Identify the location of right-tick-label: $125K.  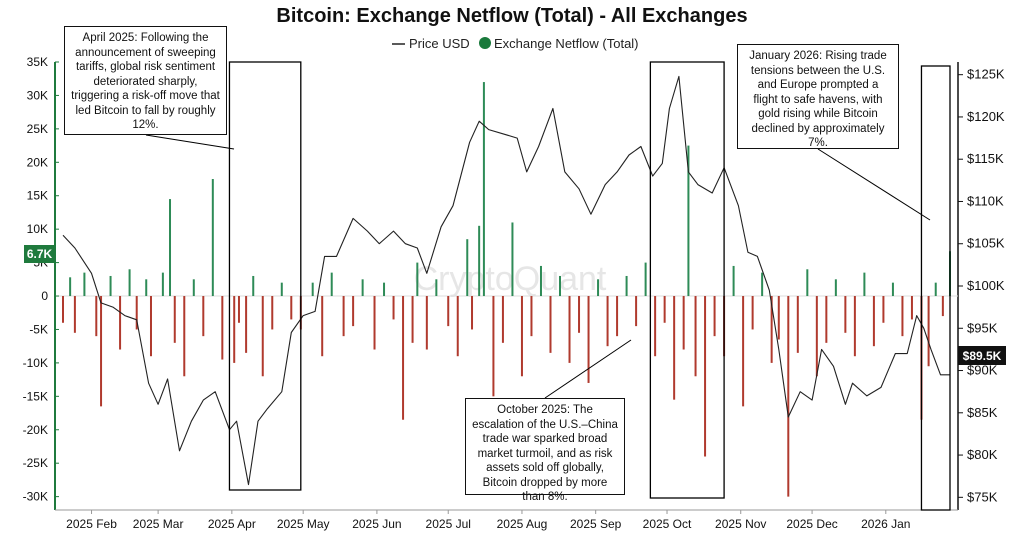
(986, 74).